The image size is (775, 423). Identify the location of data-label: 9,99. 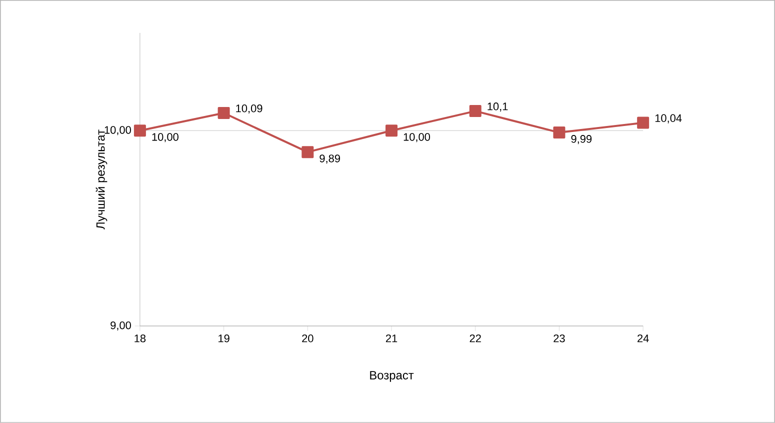
(581, 139).